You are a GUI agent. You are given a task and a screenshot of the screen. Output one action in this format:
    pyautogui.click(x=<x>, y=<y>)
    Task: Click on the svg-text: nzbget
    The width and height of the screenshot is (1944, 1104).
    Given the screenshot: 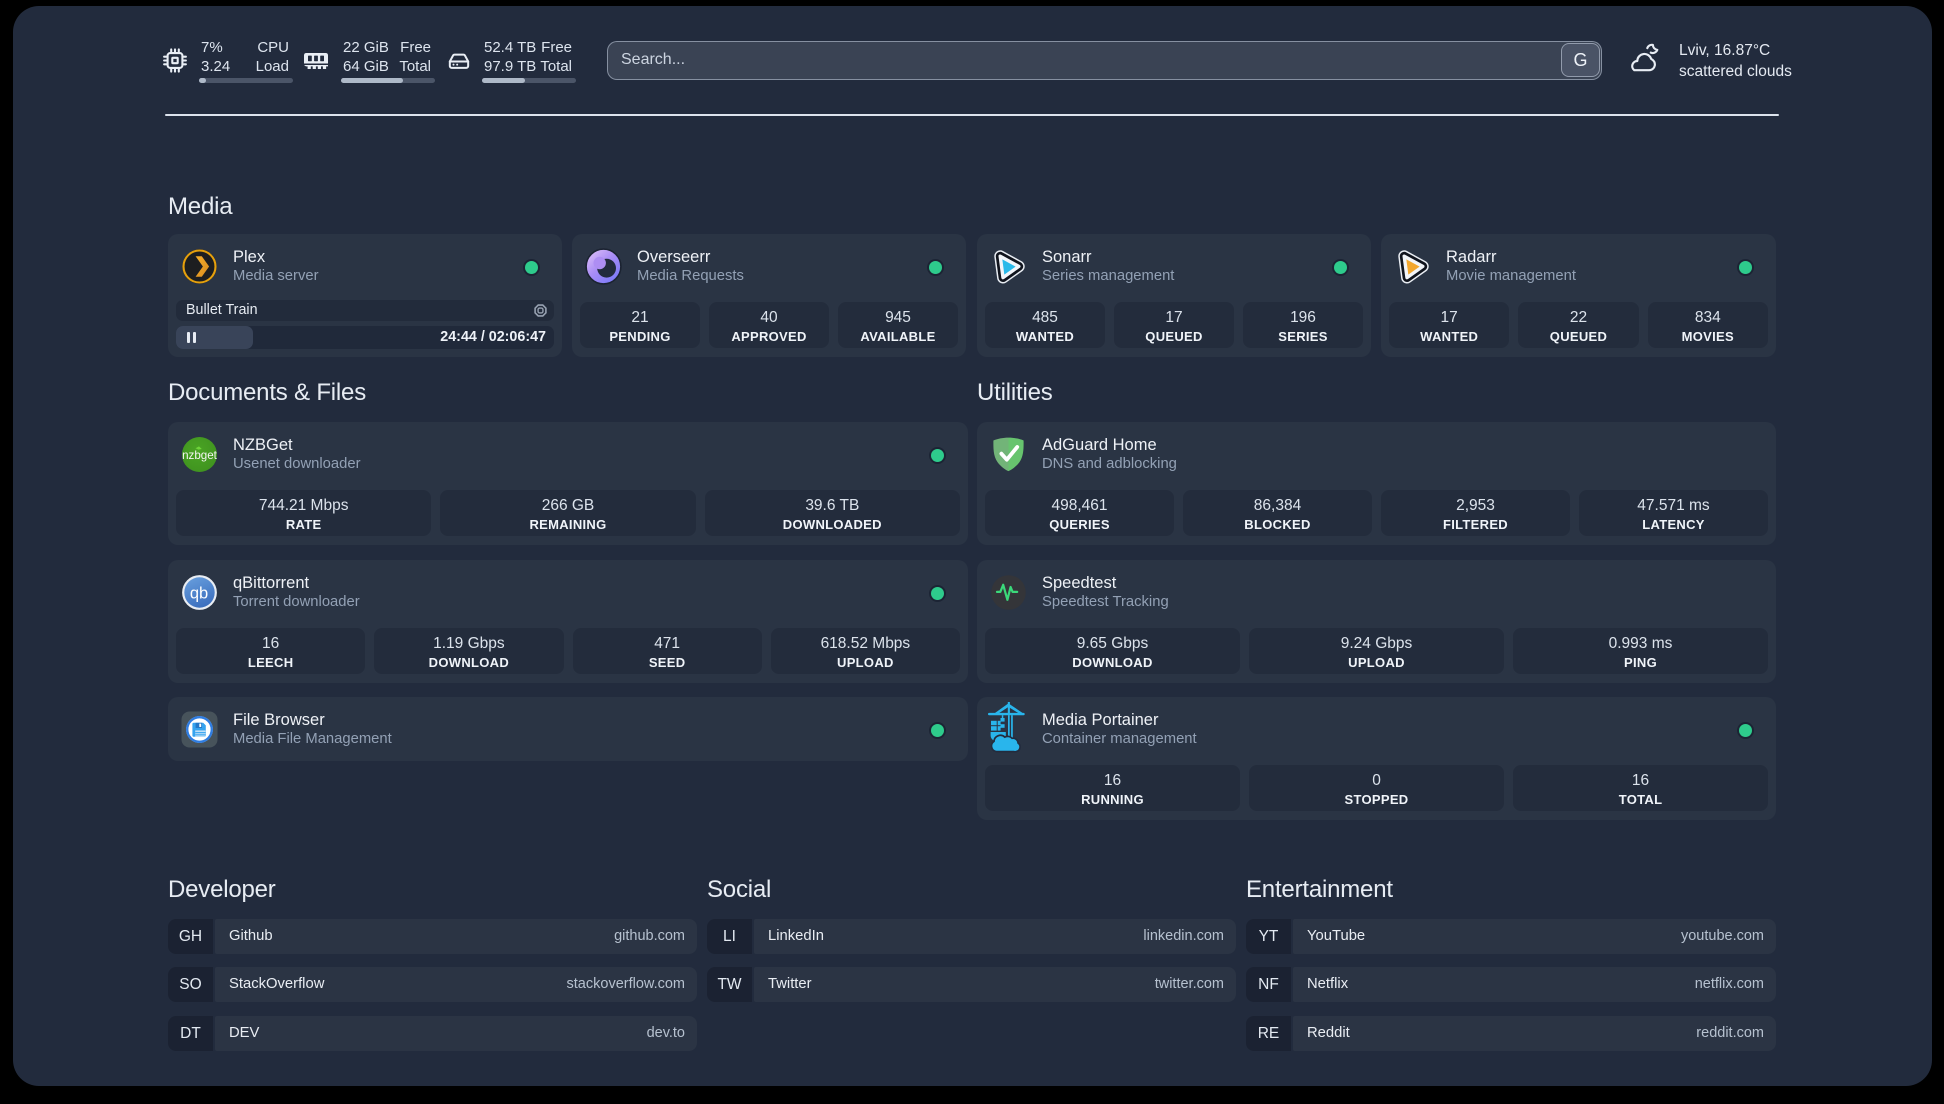 What is the action you would take?
    pyautogui.click(x=200, y=455)
    